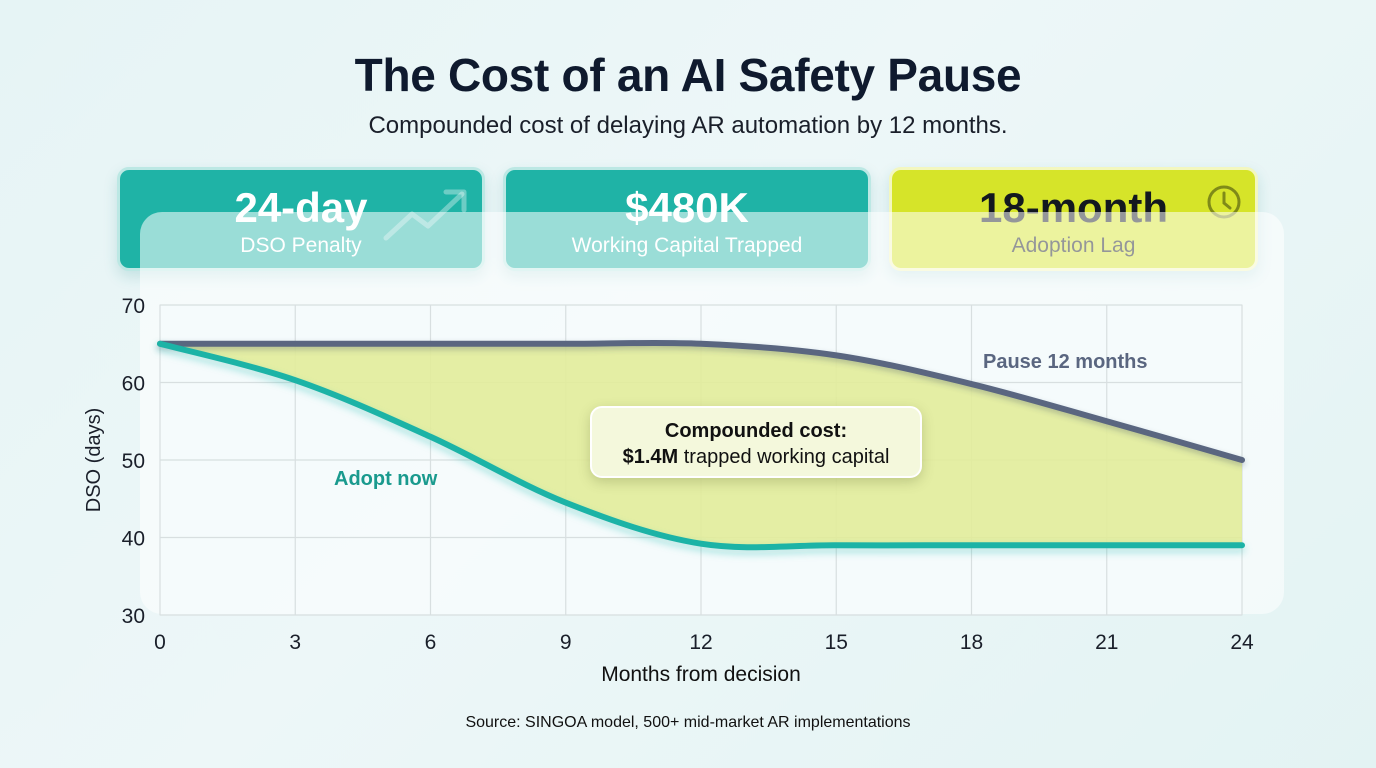  What do you see at coordinates (431, 642) in the screenshot?
I see `svg-text: 6` at bounding box center [431, 642].